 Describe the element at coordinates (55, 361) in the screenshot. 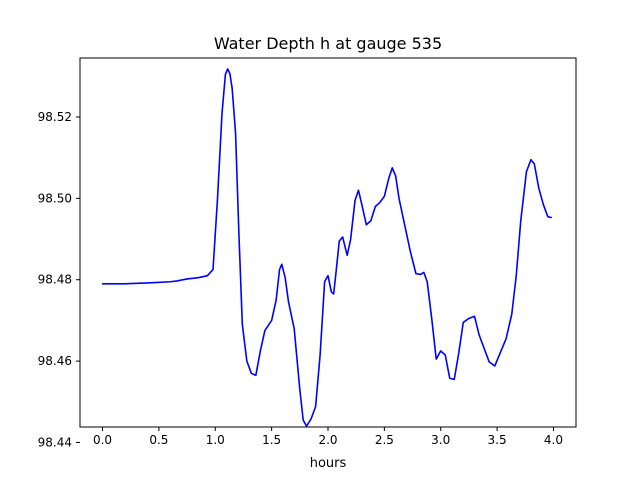

I see `y-tick-label: 98.46` at that location.